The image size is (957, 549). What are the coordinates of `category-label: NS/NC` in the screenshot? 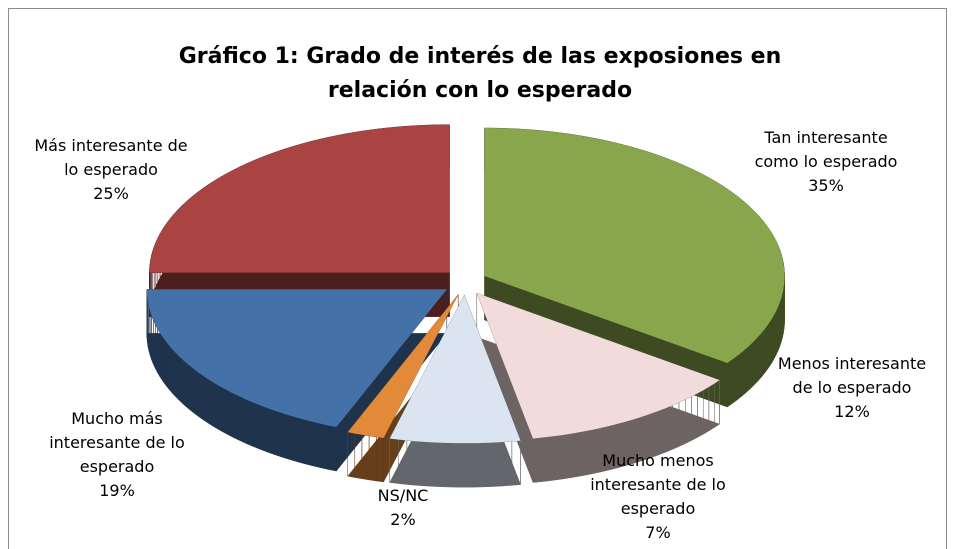 It's located at (403, 495).